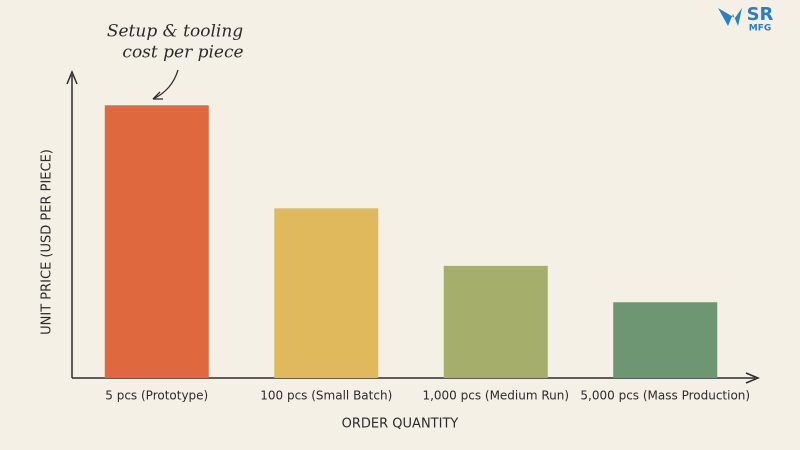 This screenshot has width=800, height=450. Describe the element at coordinates (182, 53) in the screenshot. I see `annotation: cost per piece` at that location.